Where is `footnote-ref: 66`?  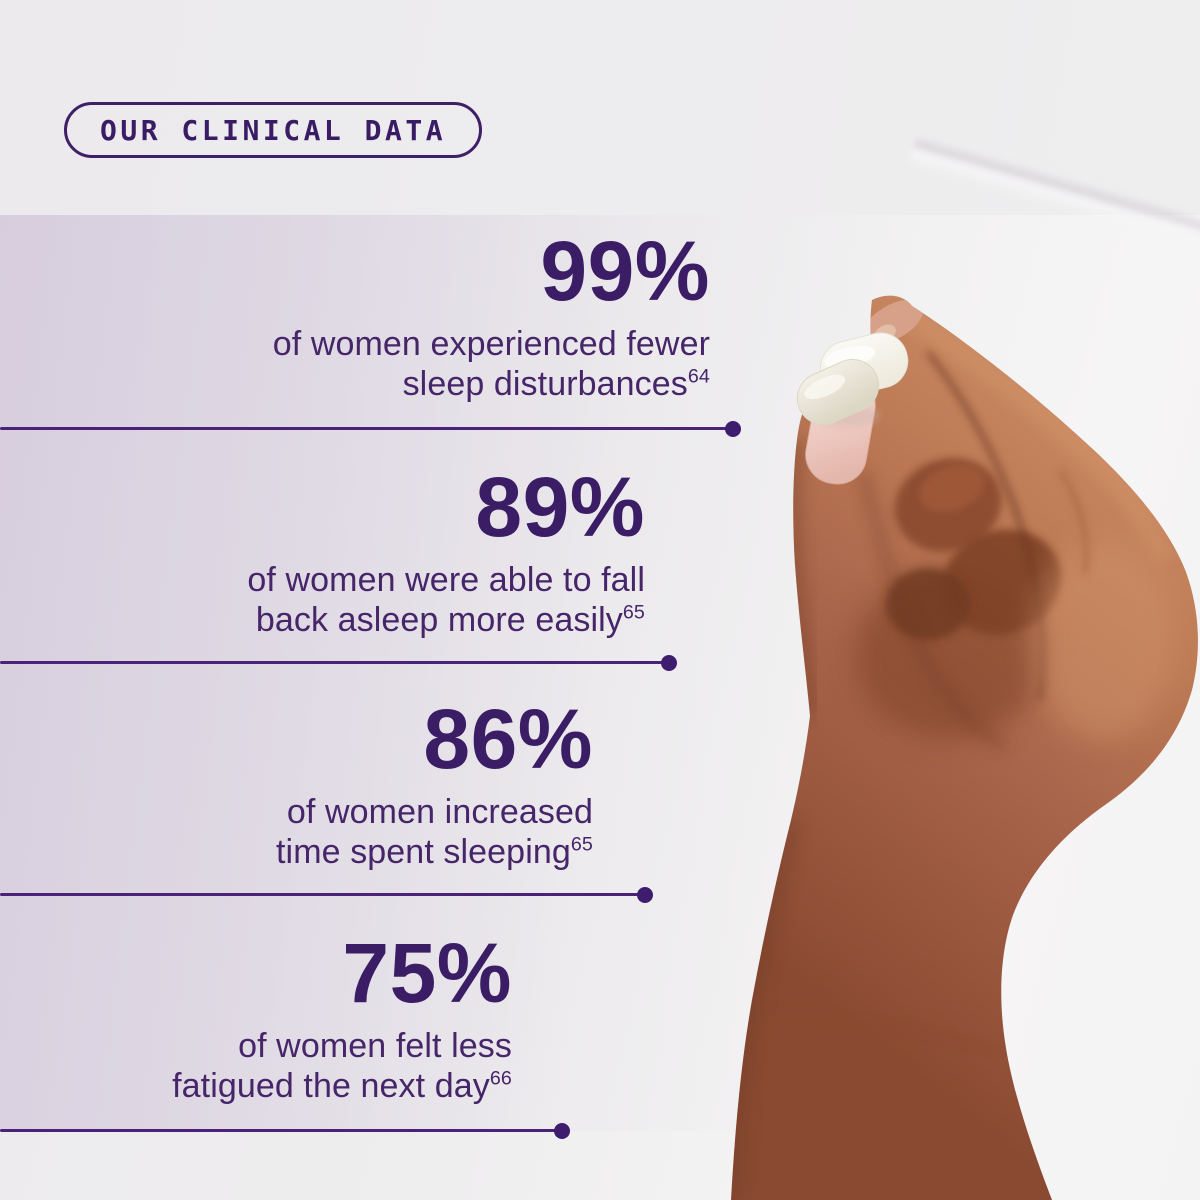 footnote-ref: 66 is located at coordinates (500, 1078).